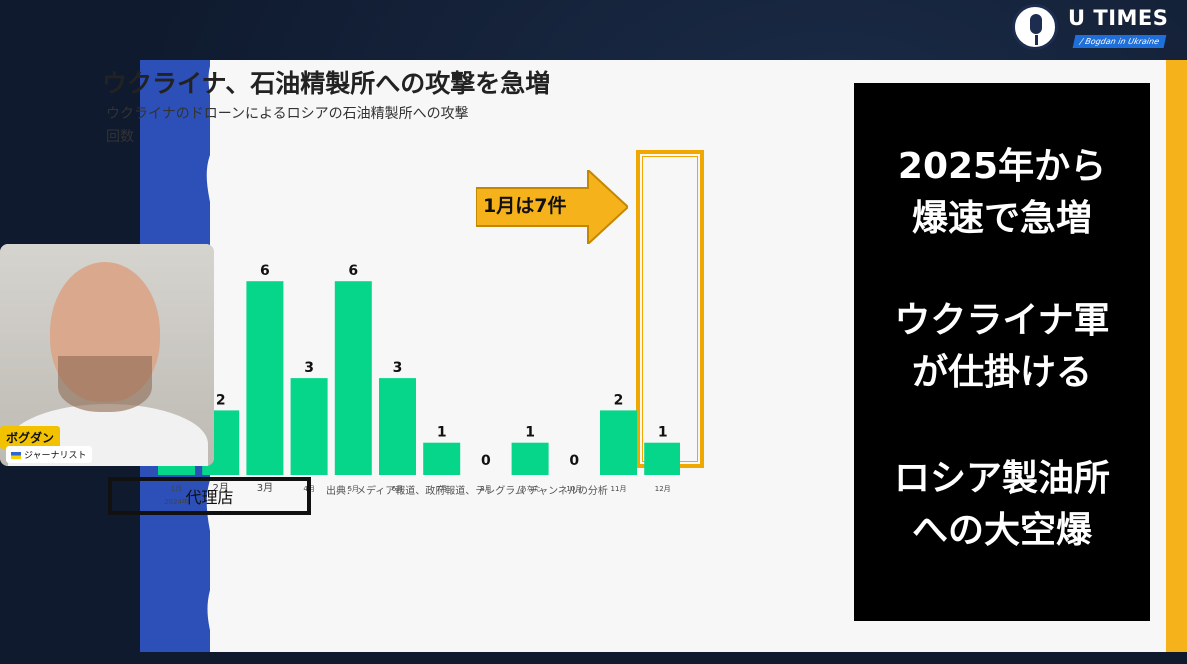  Describe the element at coordinates (265, 271) in the screenshot. I see `data-label-2: 6` at that location.